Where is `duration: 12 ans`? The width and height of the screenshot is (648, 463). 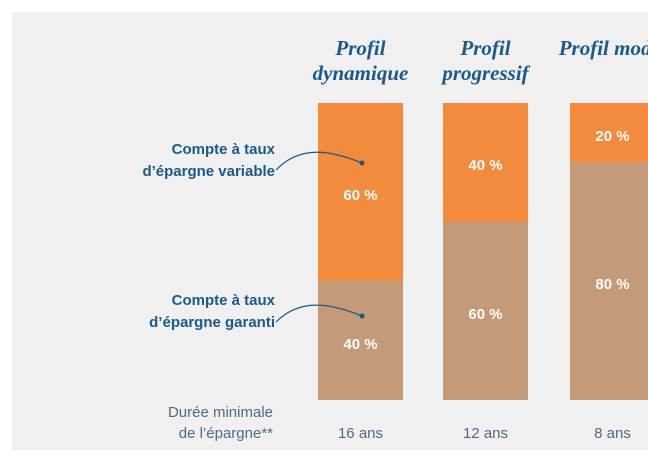
duration: 12 ans is located at coordinates (485, 433).